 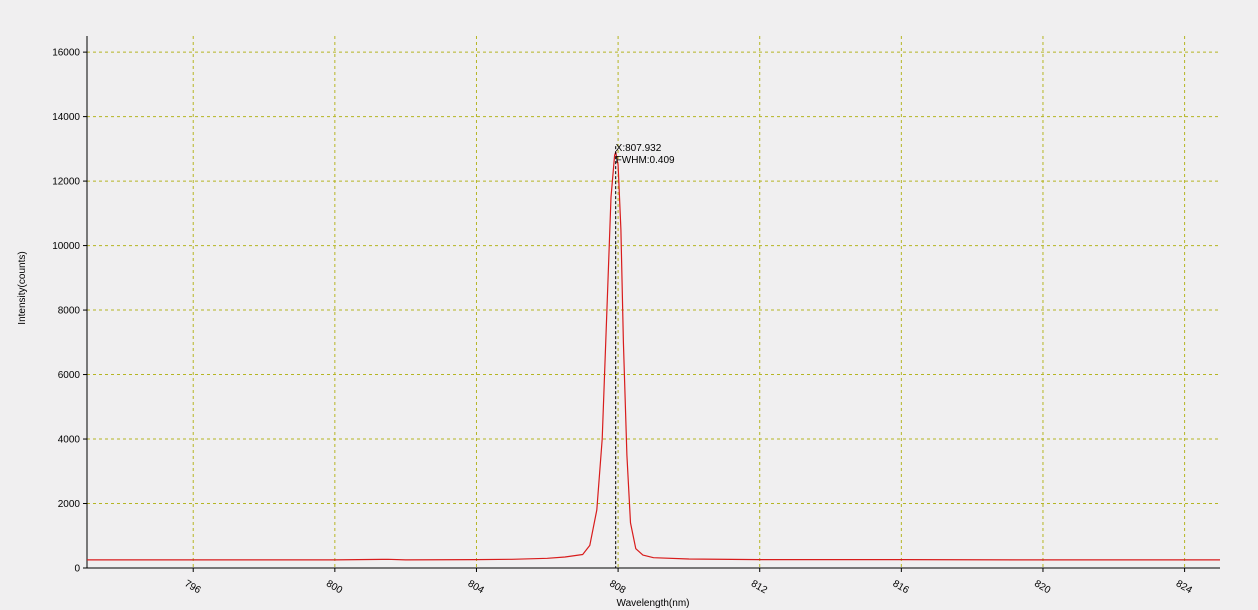 I want to click on y-tick-label: 2000, so click(x=69, y=504).